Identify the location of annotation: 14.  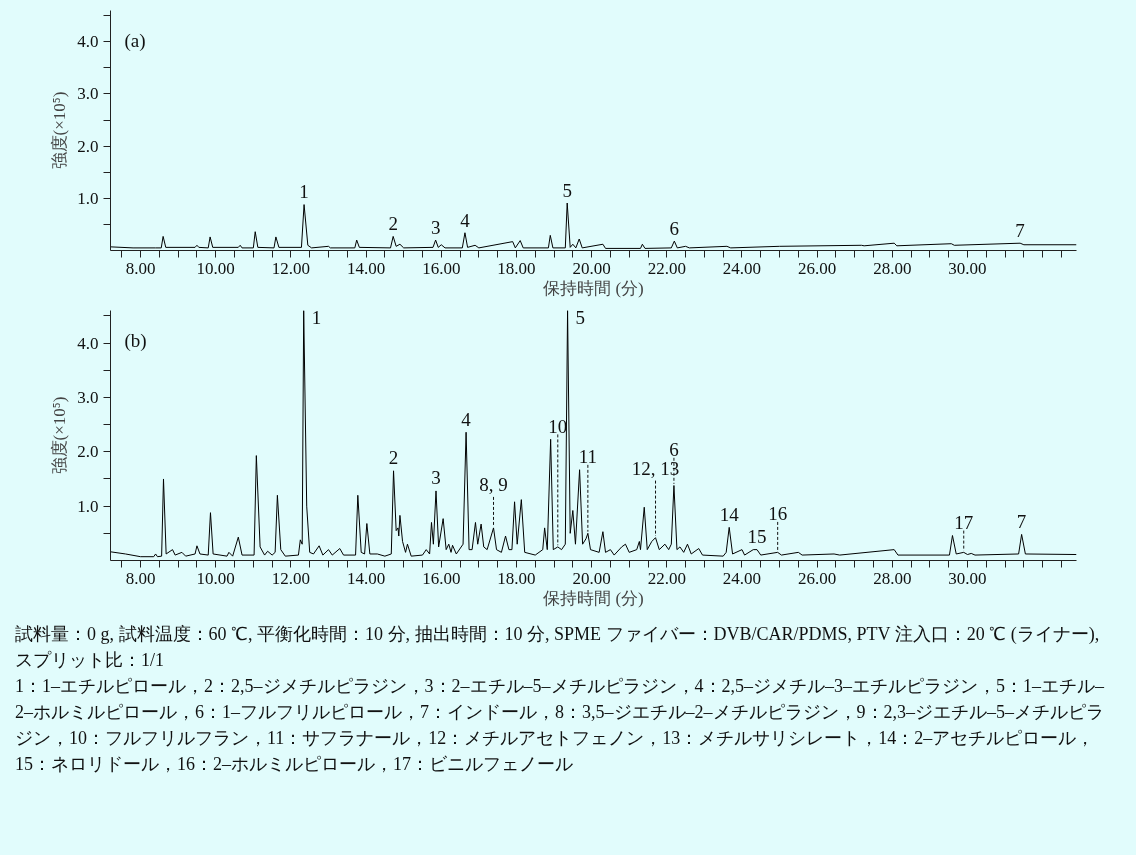
(729, 514).